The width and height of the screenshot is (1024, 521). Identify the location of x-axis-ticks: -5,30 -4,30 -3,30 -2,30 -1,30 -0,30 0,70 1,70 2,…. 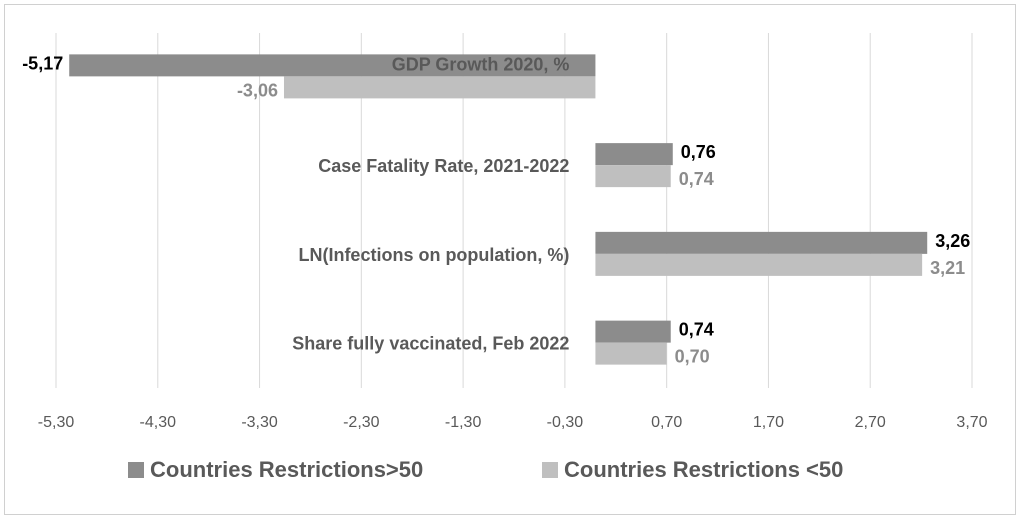
(513, 422).